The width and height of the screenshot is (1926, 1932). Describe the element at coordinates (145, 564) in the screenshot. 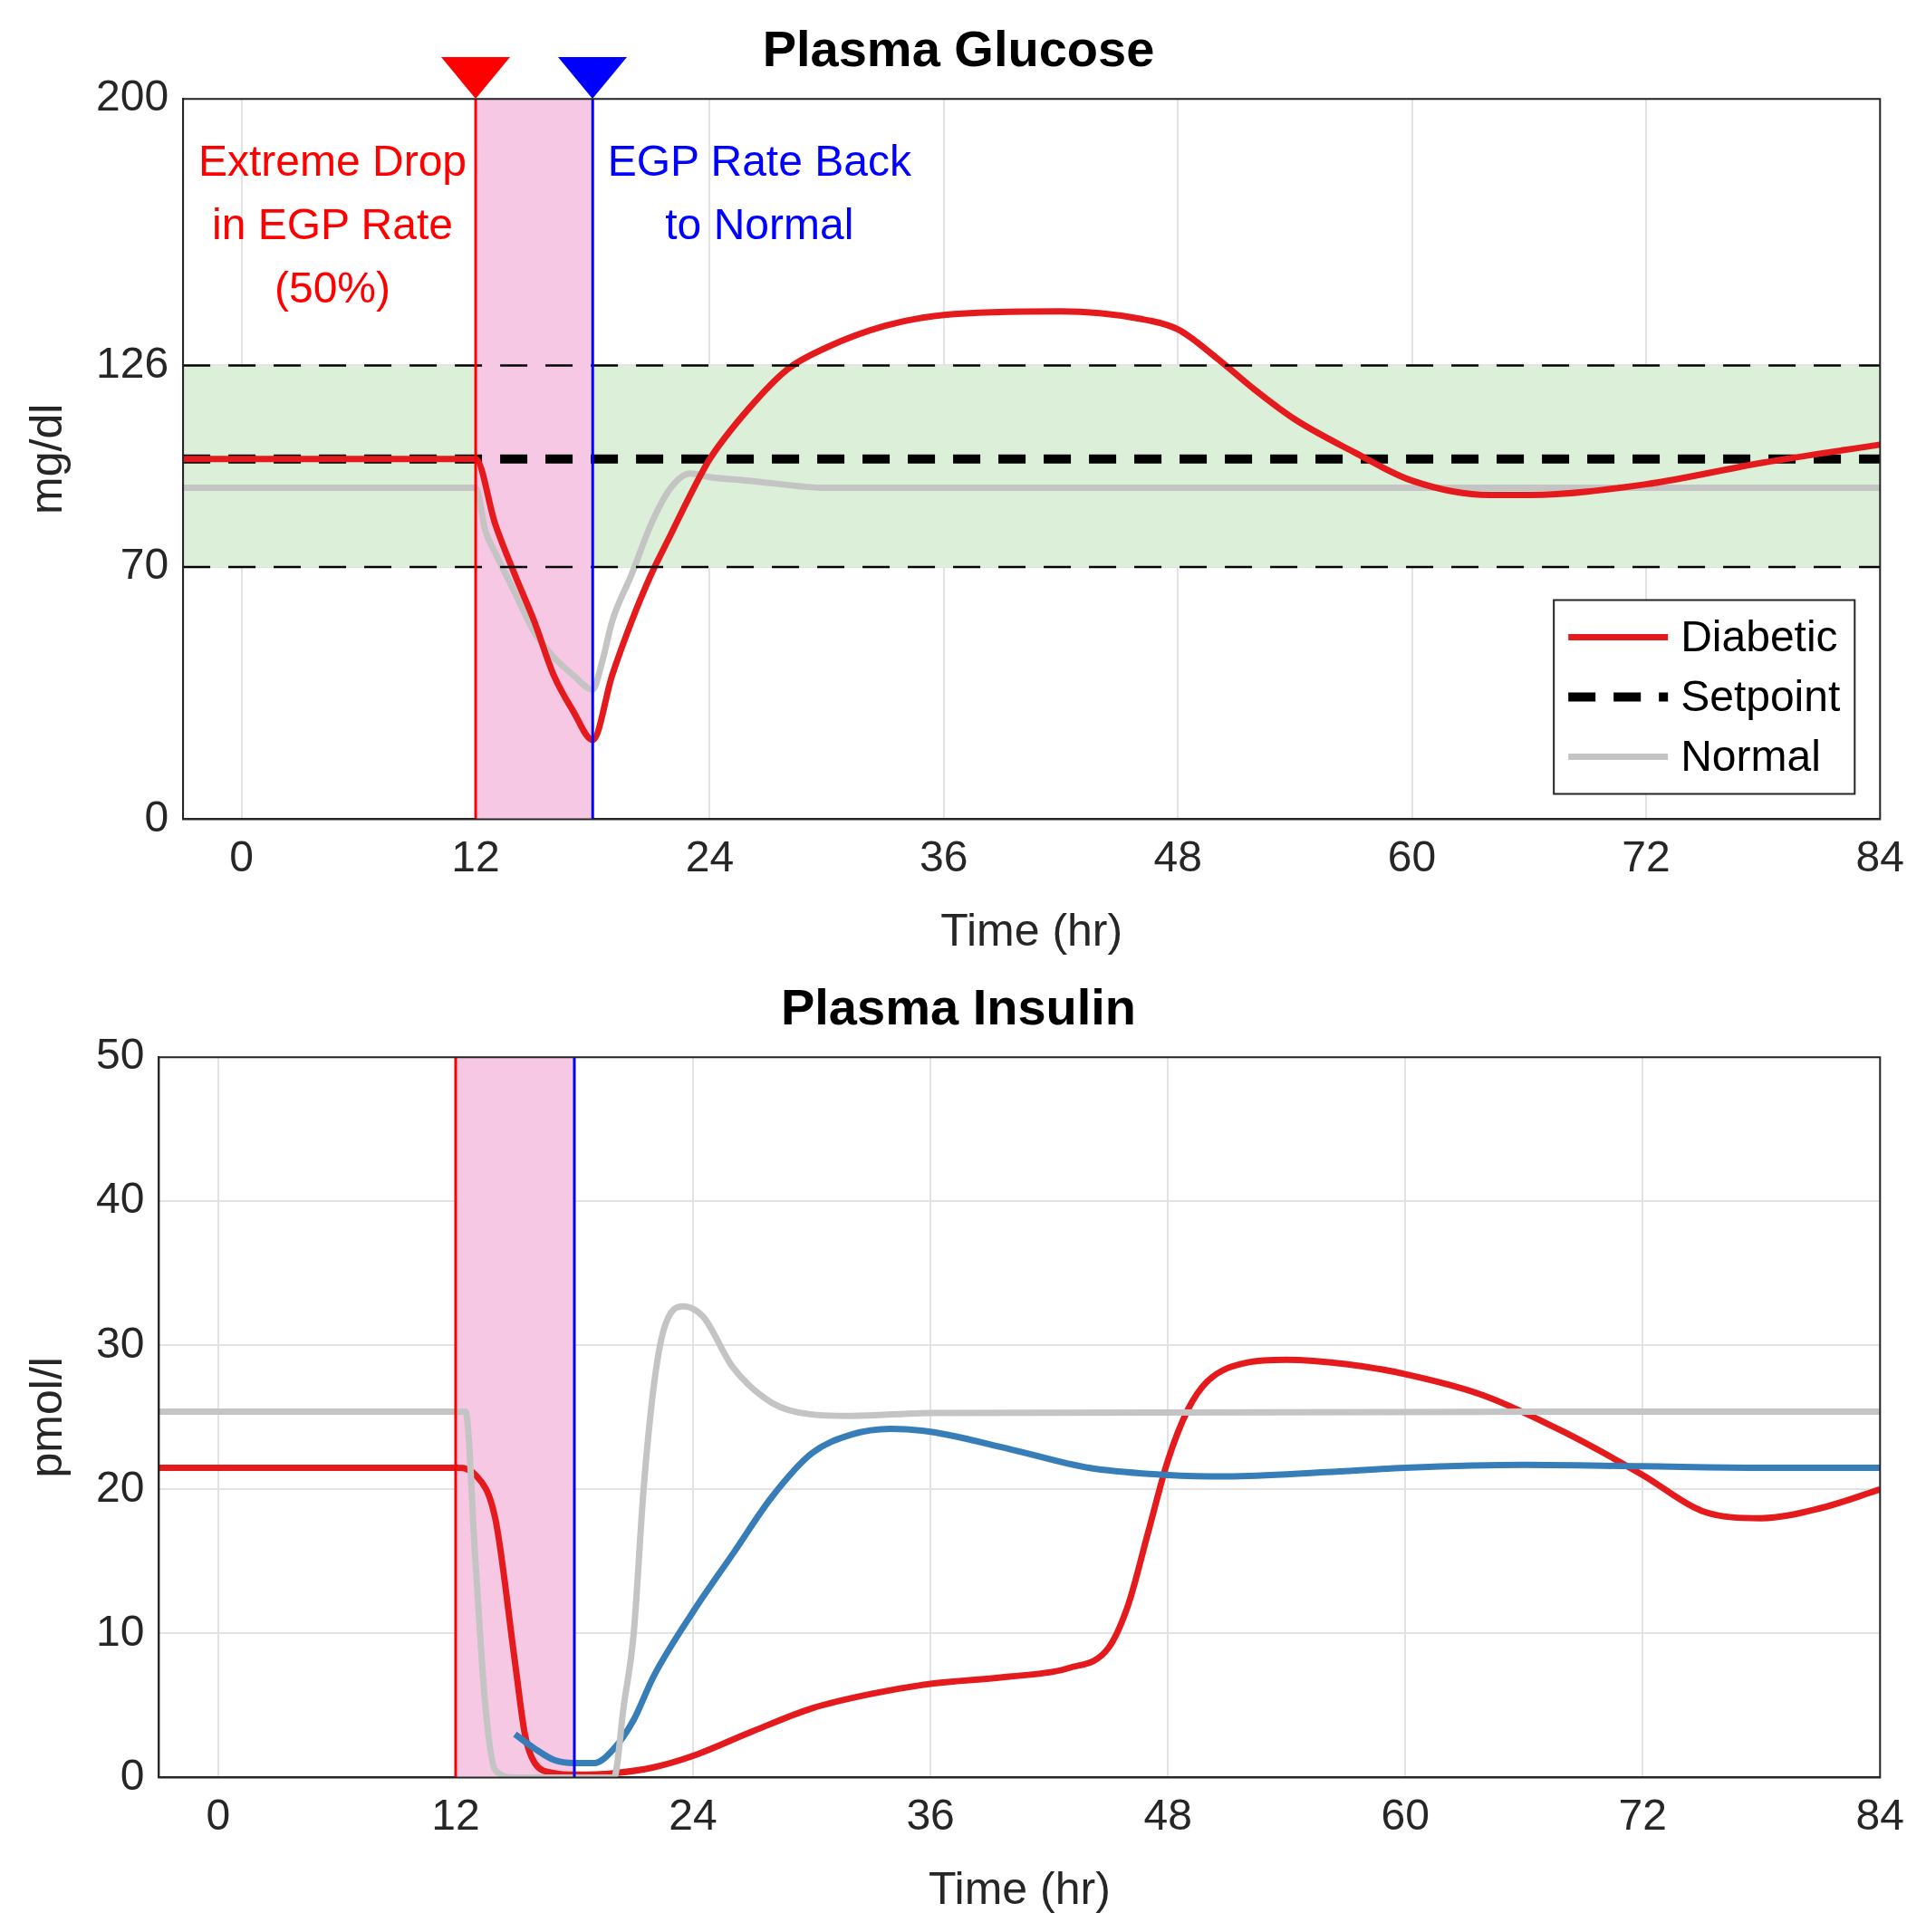

I see `y-tick-label: 70` at that location.